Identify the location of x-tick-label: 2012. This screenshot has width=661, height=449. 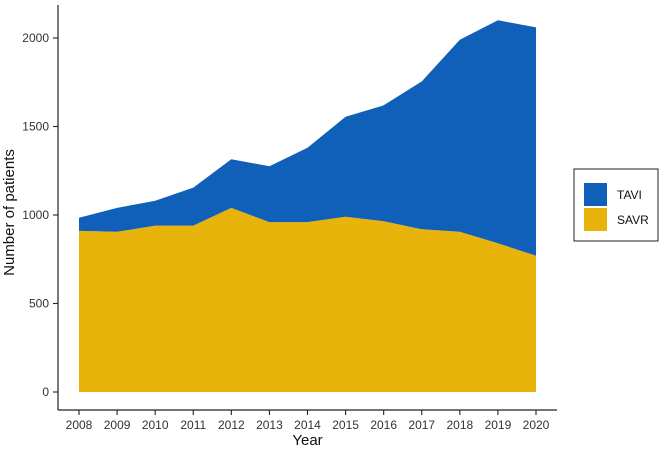
(231, 425).